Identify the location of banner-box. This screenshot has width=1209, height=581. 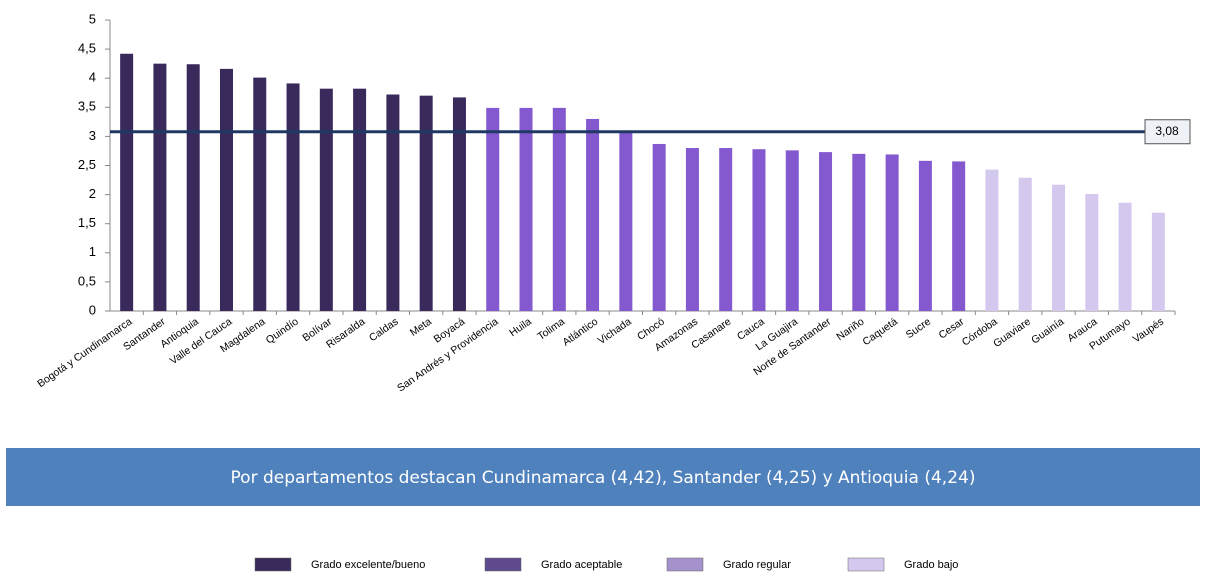
(603, 477).